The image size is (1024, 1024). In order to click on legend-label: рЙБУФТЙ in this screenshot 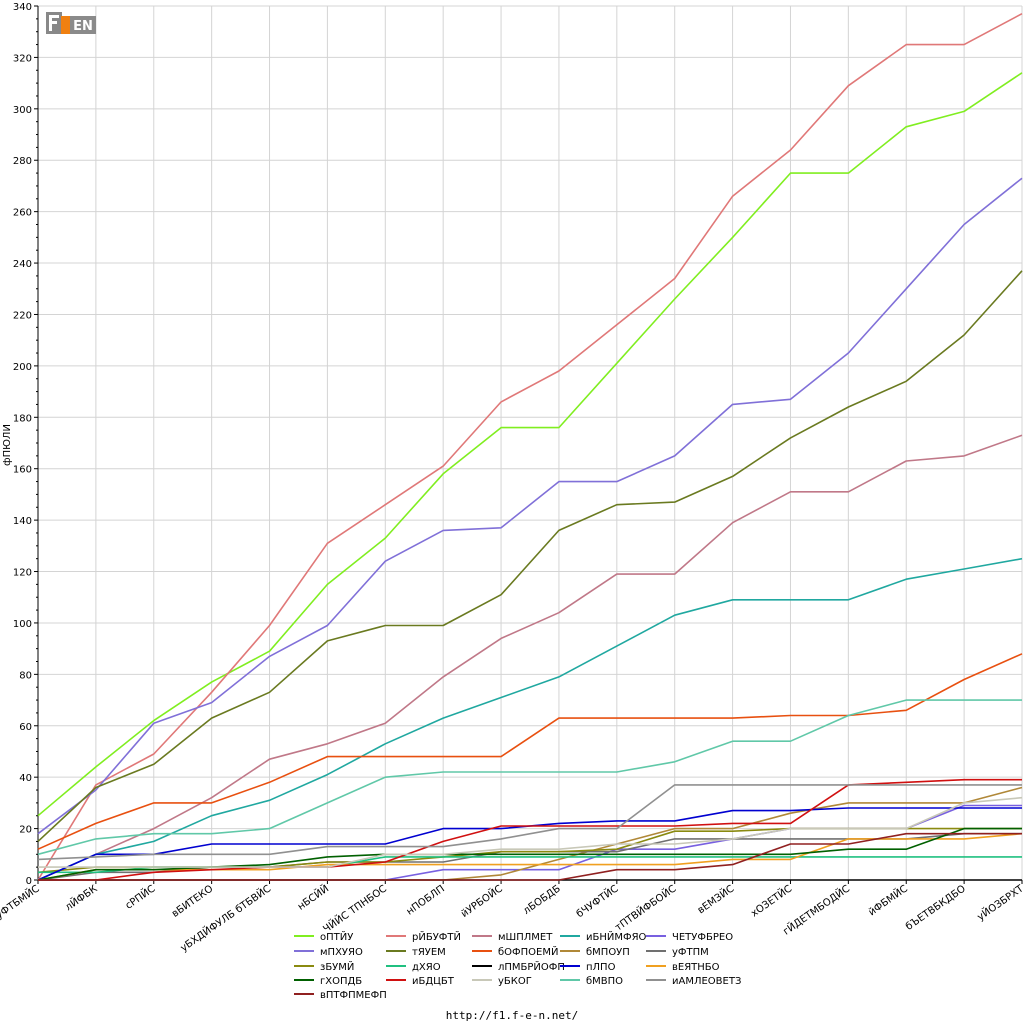, I will do `click(436, 936)`.